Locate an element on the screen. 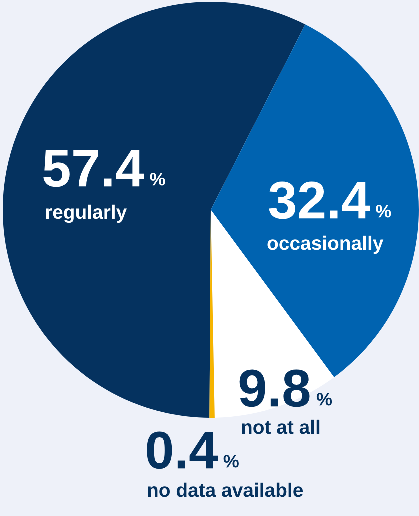  data-label: 57.4% is located at coordinates (105, 169).